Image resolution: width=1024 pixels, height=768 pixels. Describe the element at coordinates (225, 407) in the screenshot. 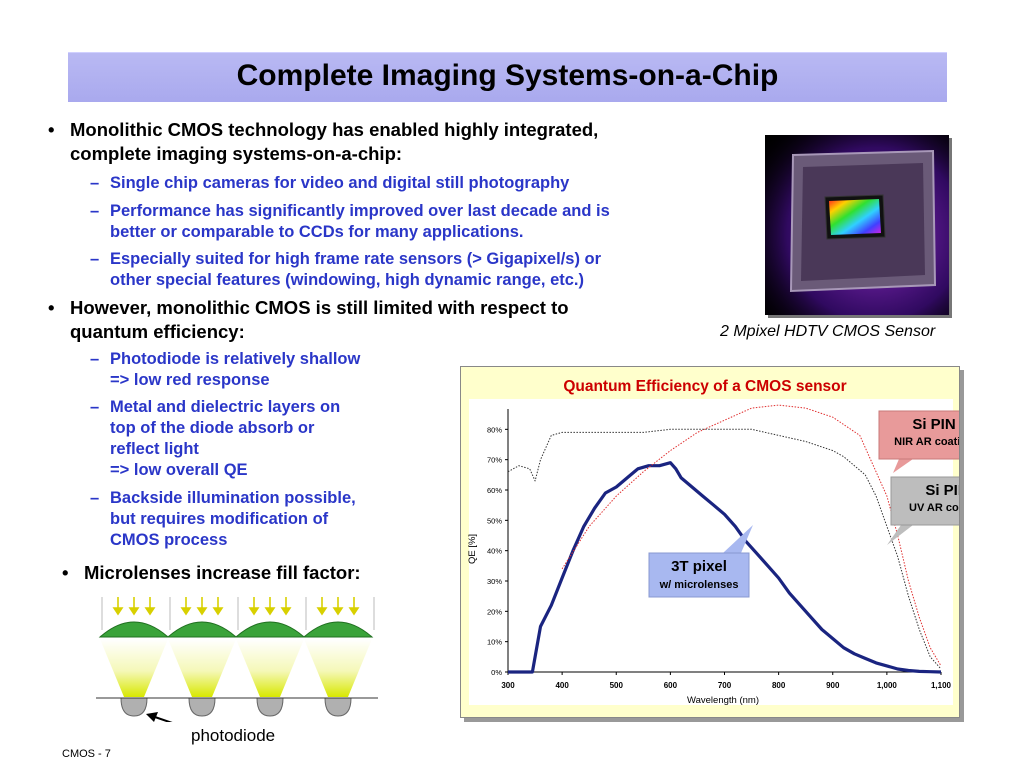

I see `sub-bullet-text-line: Metal and dielectric layers on` at that location.